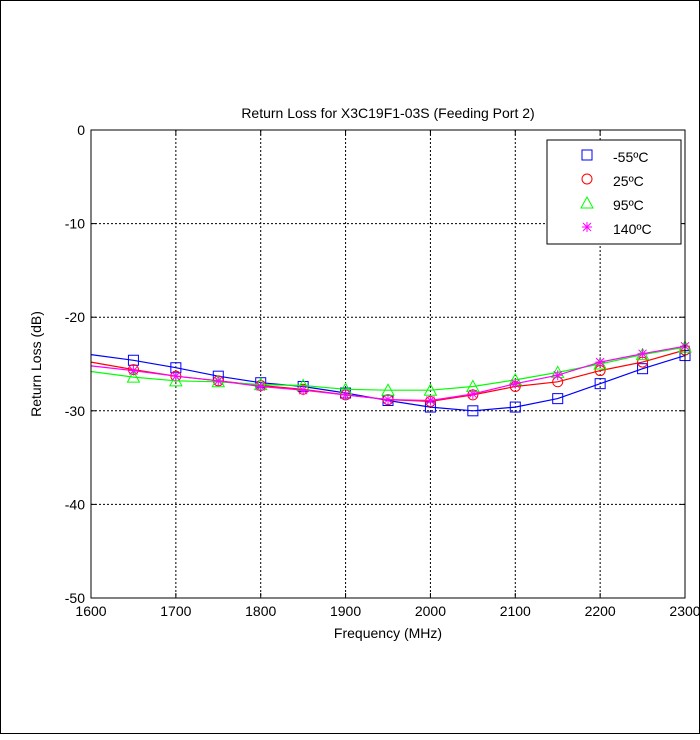  What do you see at coordinates (684, 611) in the screenshot?
I see `x-tick-label: 2300` at bounding box center [684, 611].